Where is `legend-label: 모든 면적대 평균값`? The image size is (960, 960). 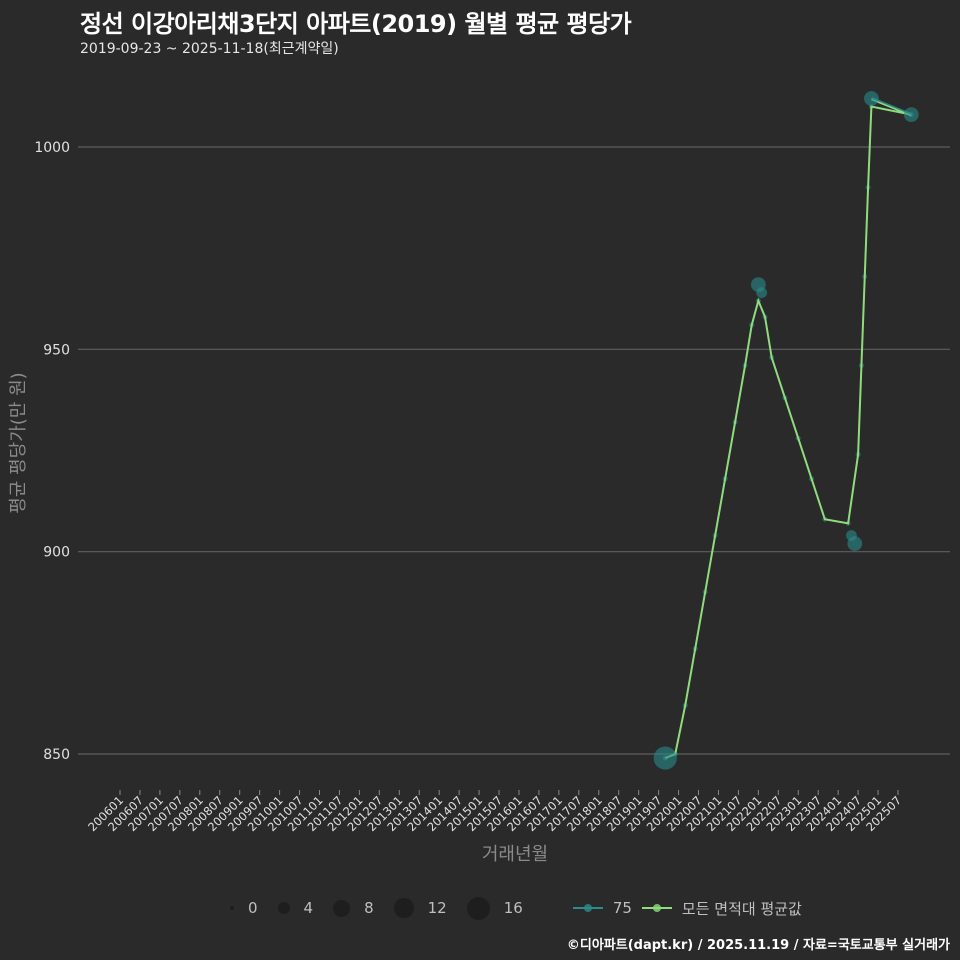
legend-label: 모든 면적대 평균값 is located at coordinates (741, 908).